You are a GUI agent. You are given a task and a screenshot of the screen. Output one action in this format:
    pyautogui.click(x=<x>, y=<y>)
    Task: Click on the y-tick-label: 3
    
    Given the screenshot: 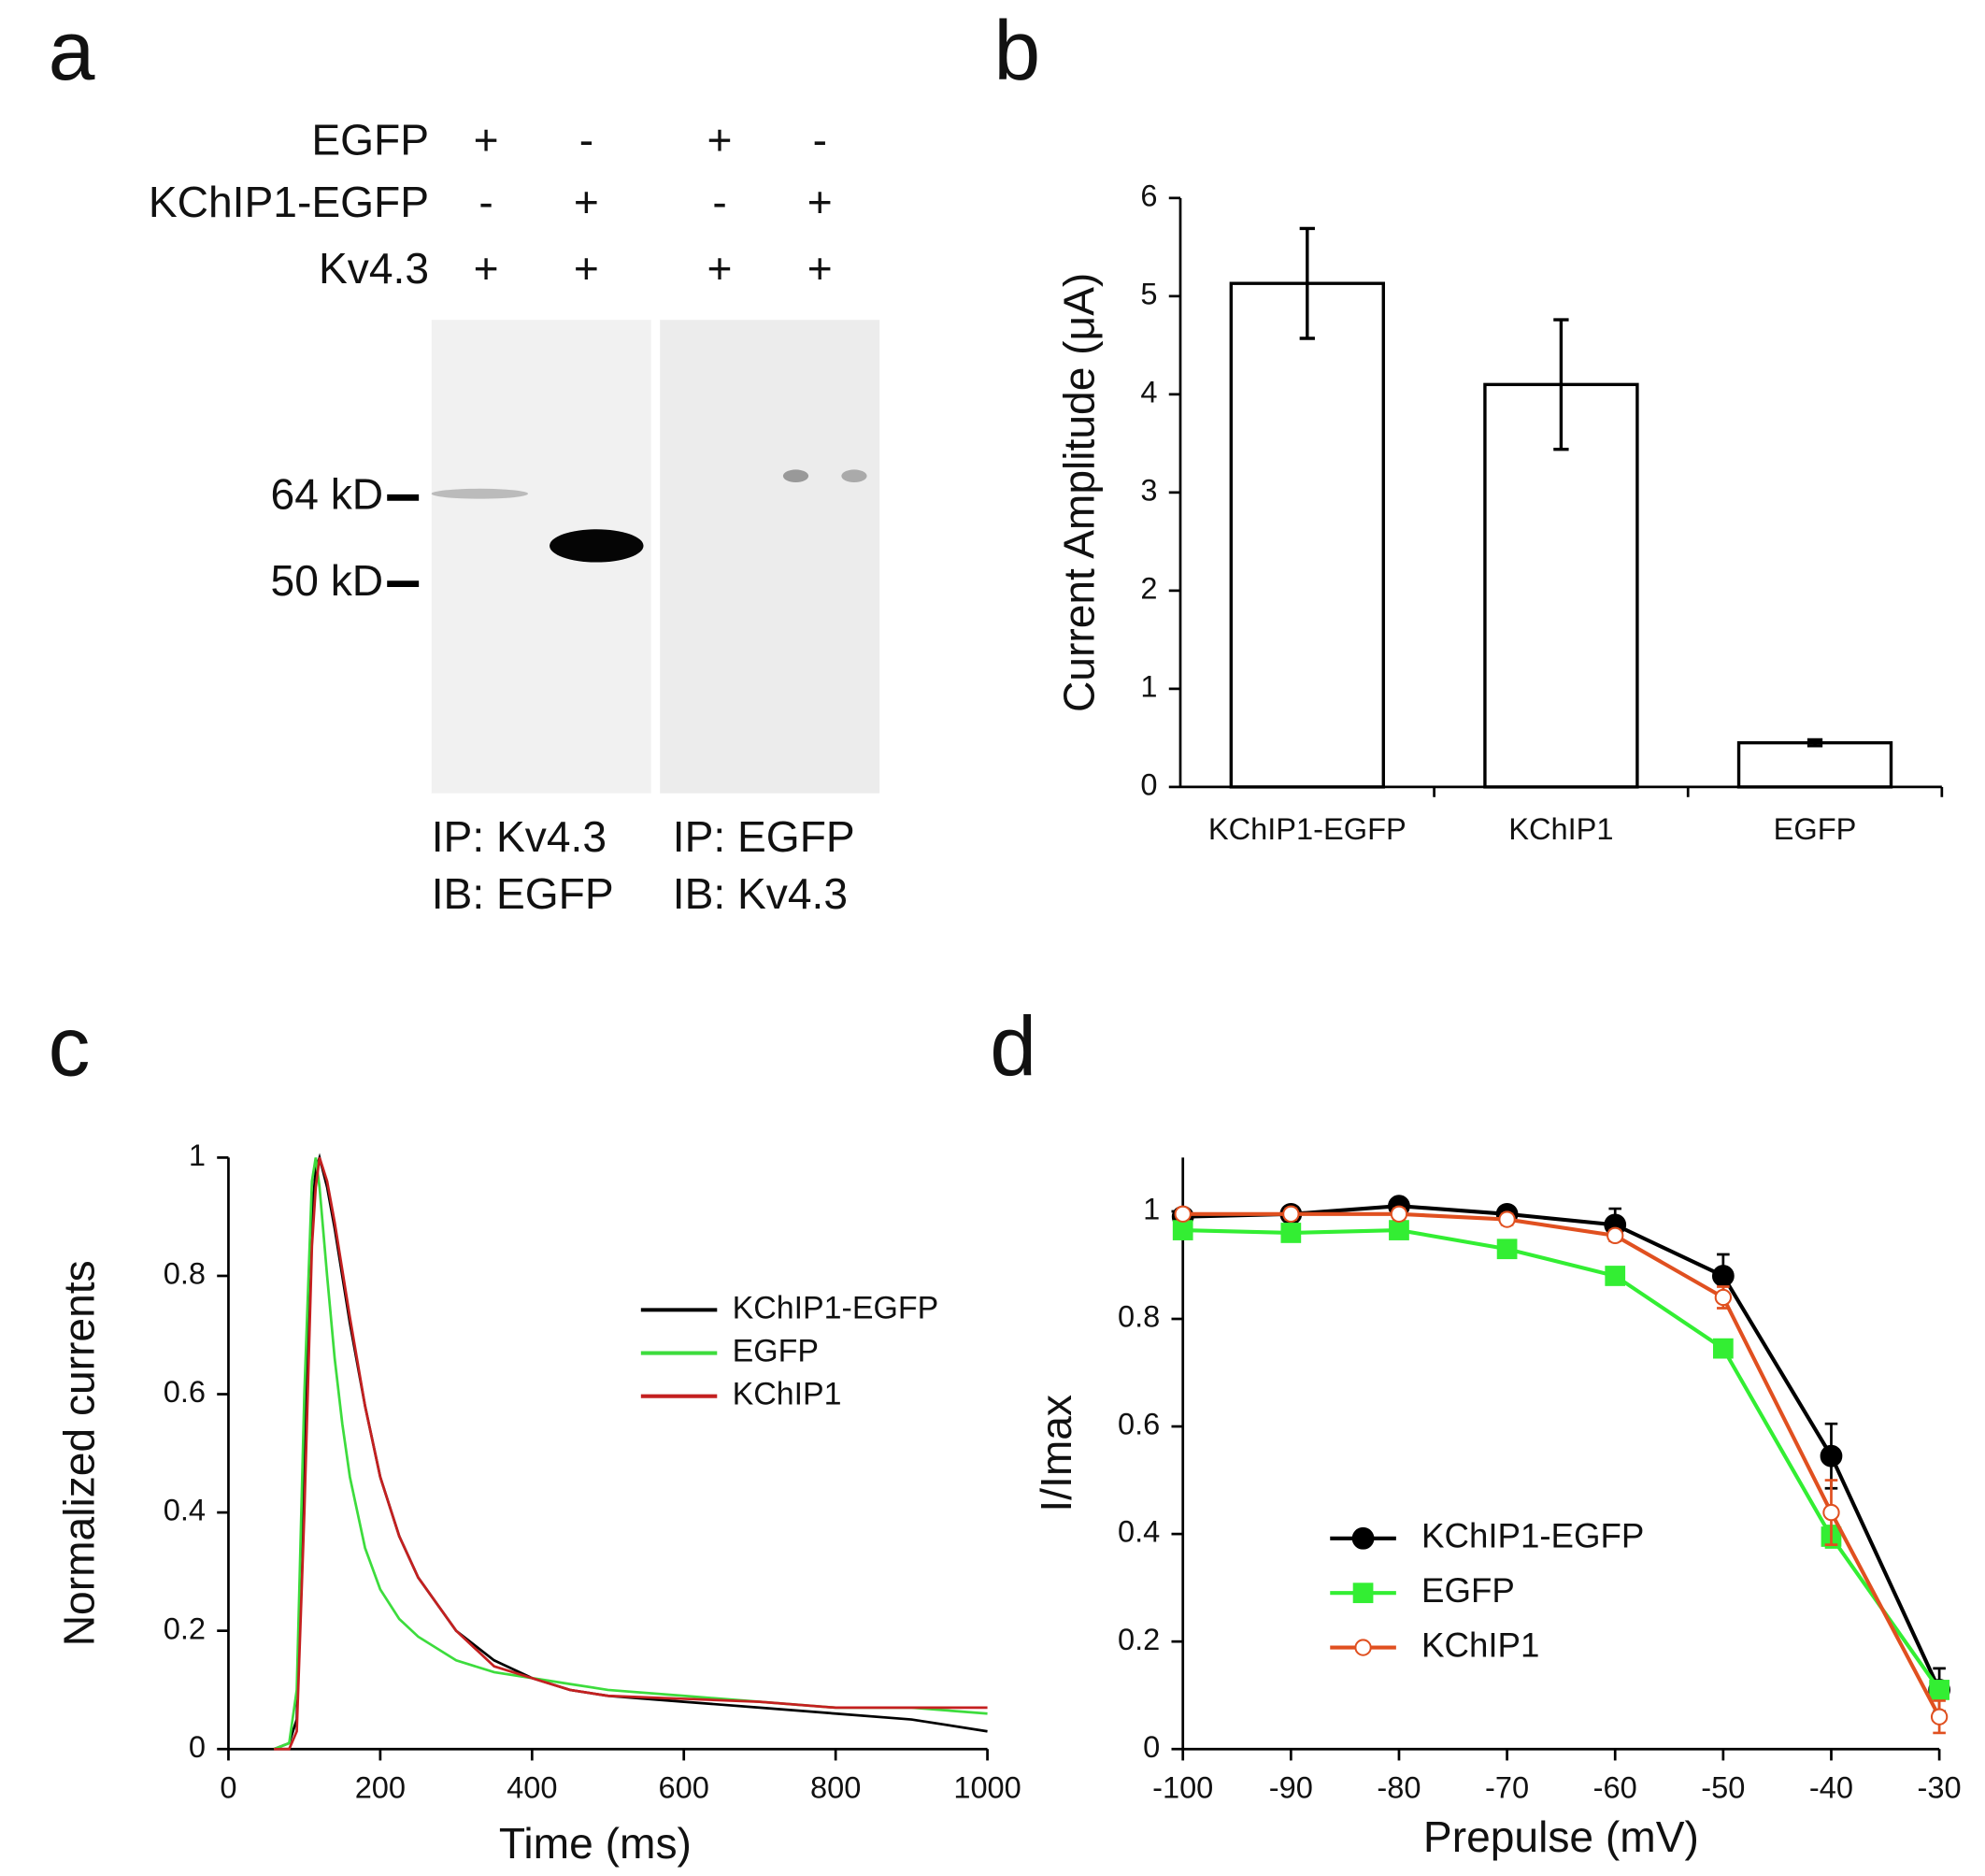 What is the action you would take?
    pyautogui.click(x=1148, y=490)
    